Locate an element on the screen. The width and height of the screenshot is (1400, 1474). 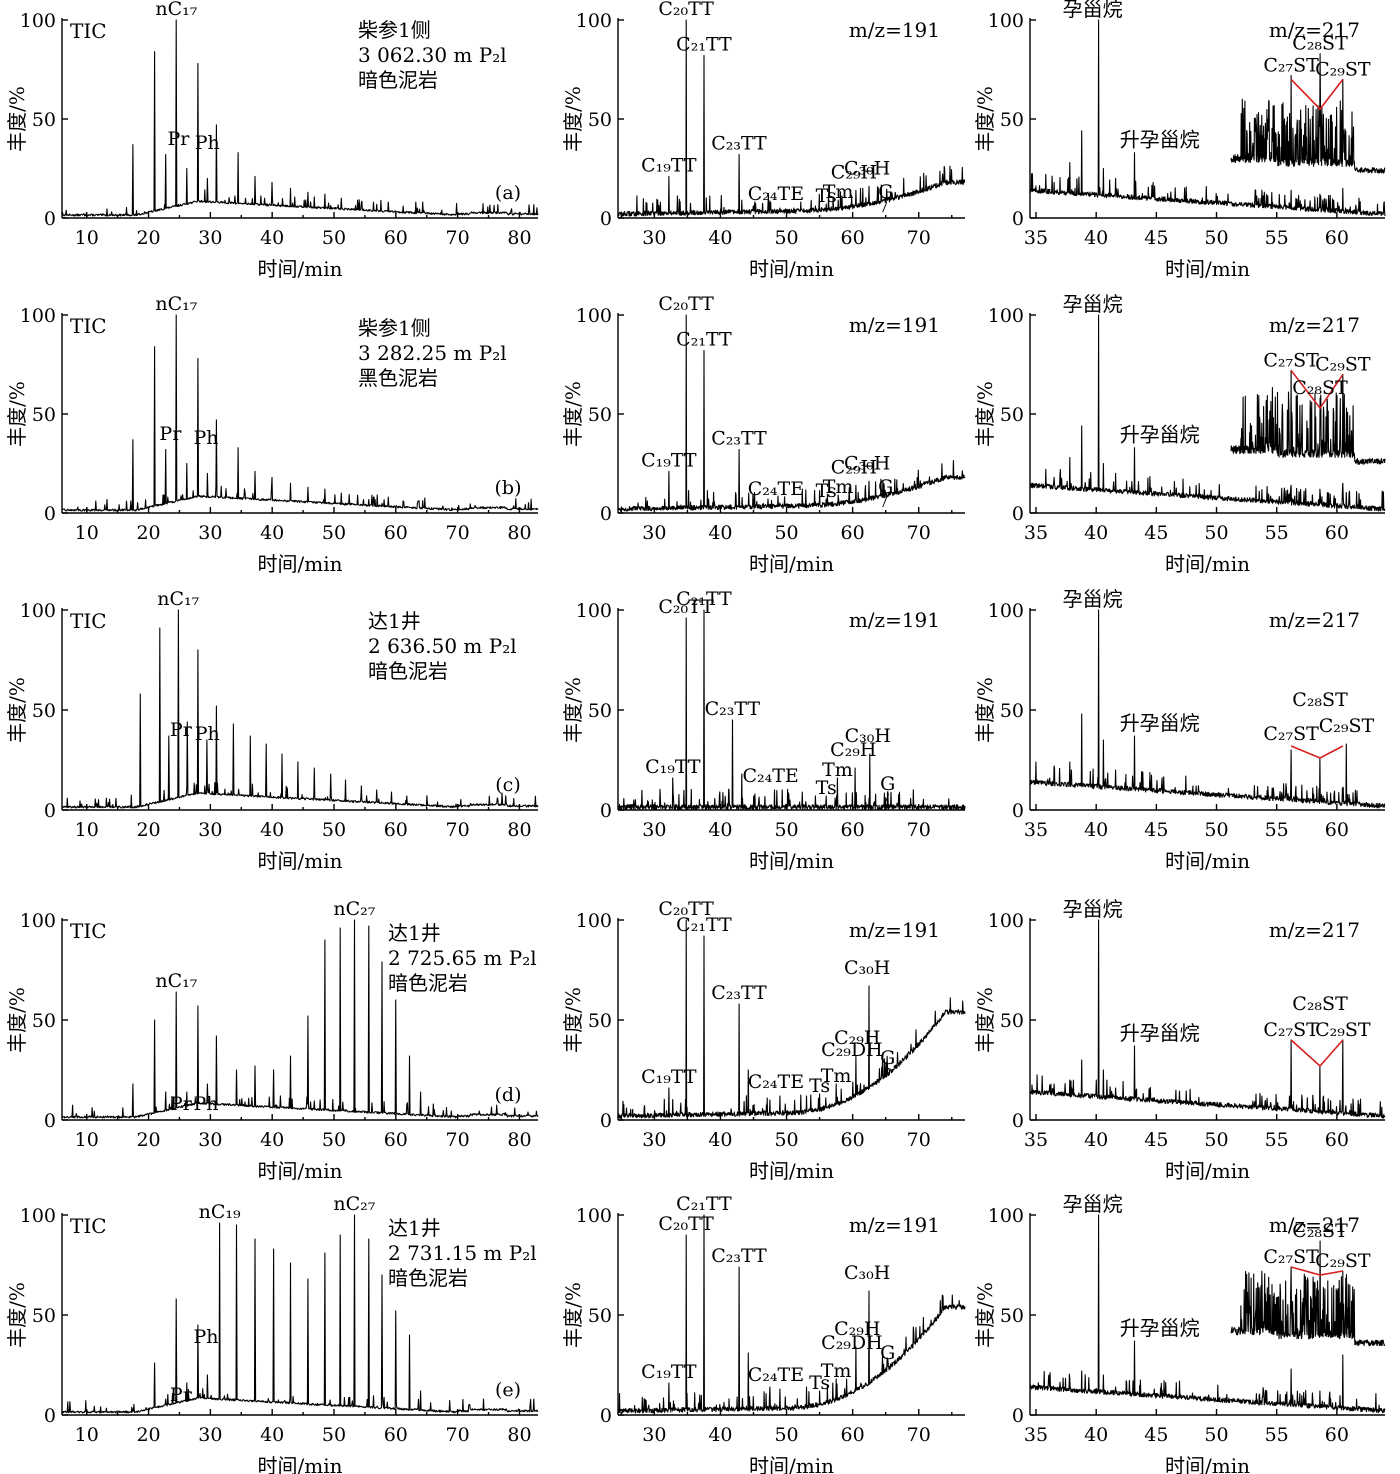
sample-info-line: 柴参1侧 is located at coordinates (394, 328).